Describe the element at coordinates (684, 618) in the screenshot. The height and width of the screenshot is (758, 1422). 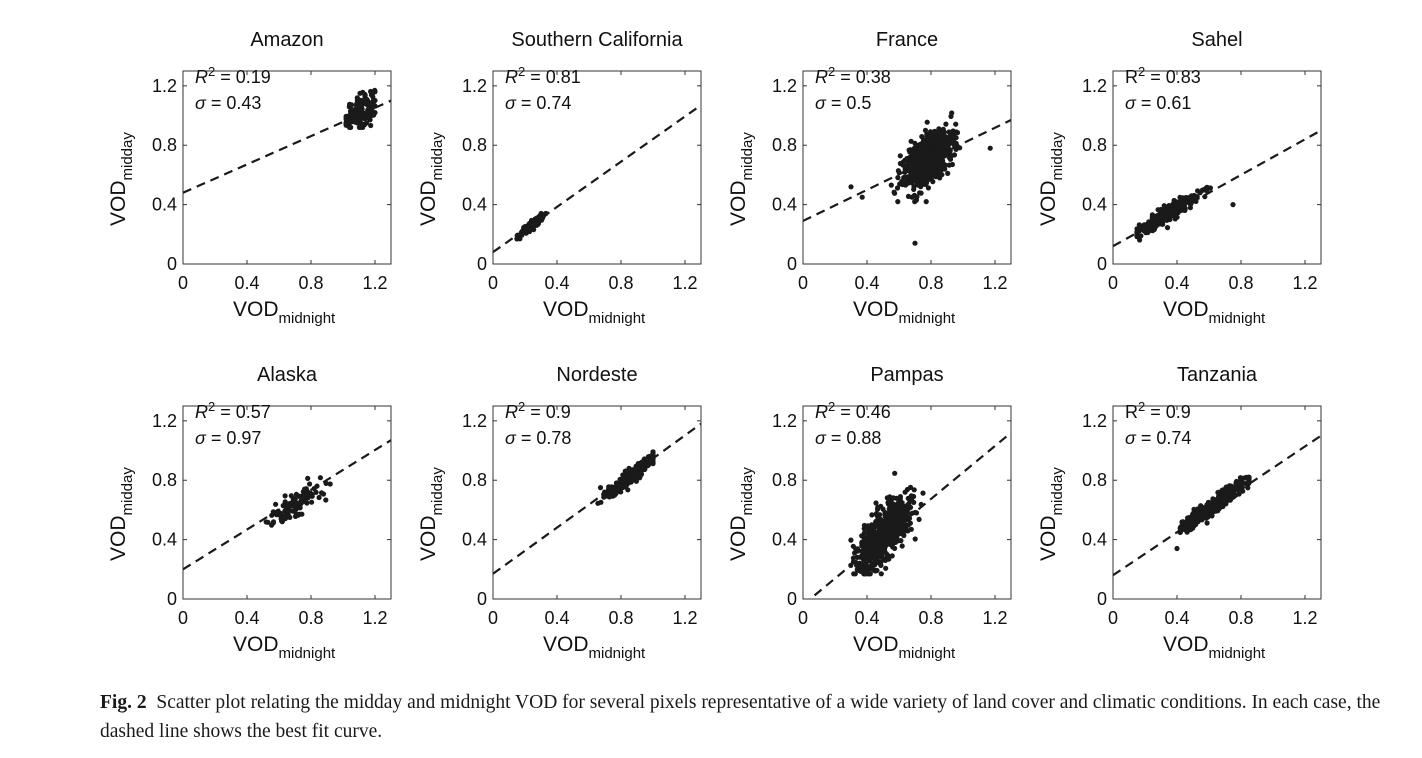
I see `x-tick-label: 1.2` at that location.